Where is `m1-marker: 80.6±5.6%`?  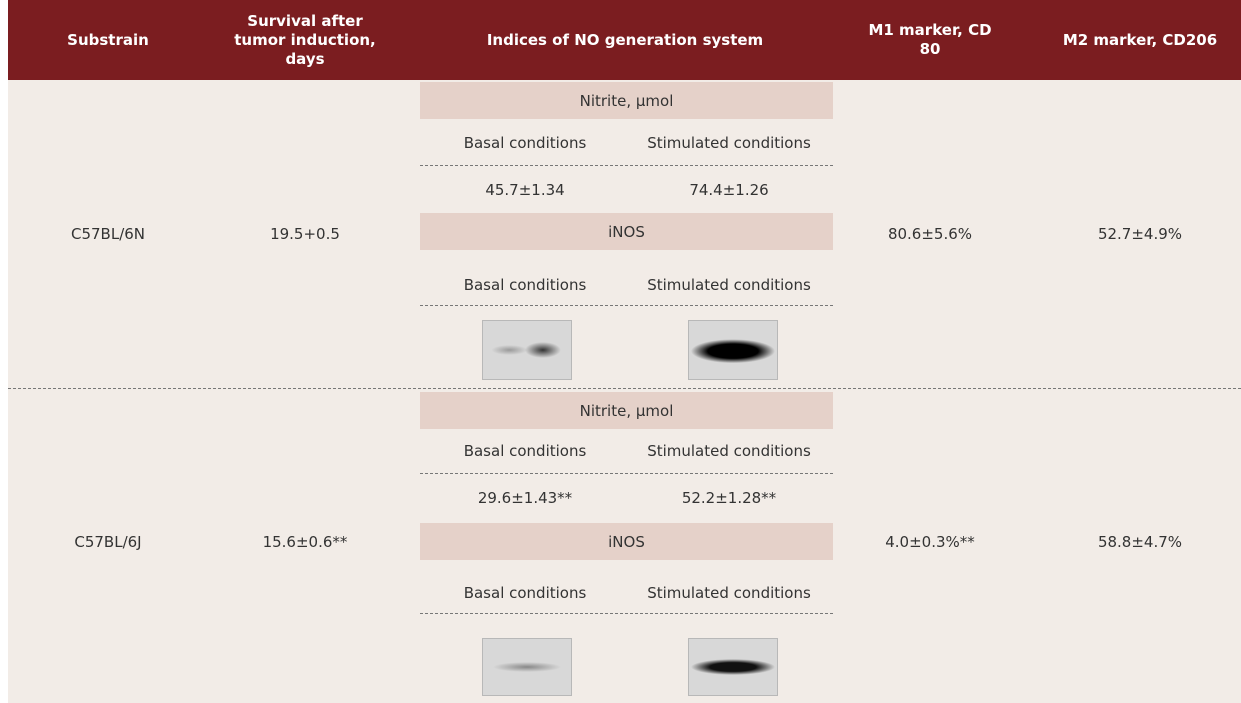
m1-marker: 80.6±5.6% is located at coordinates (930, 234).